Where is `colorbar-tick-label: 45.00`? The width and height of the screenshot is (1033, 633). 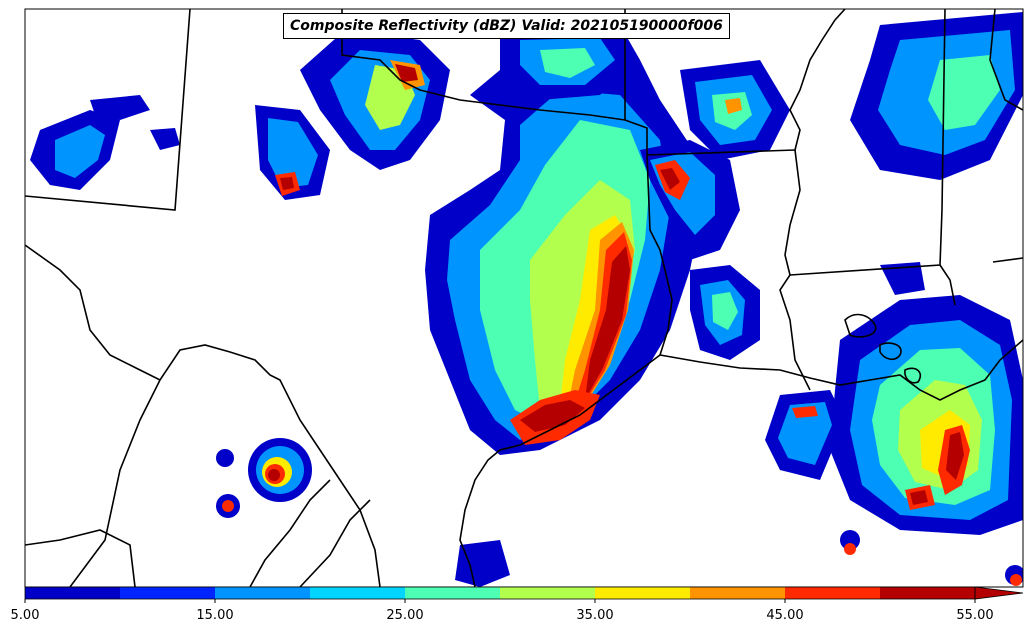
colorbar-tick-label: 45.00 is located at coordinates (785, 615).